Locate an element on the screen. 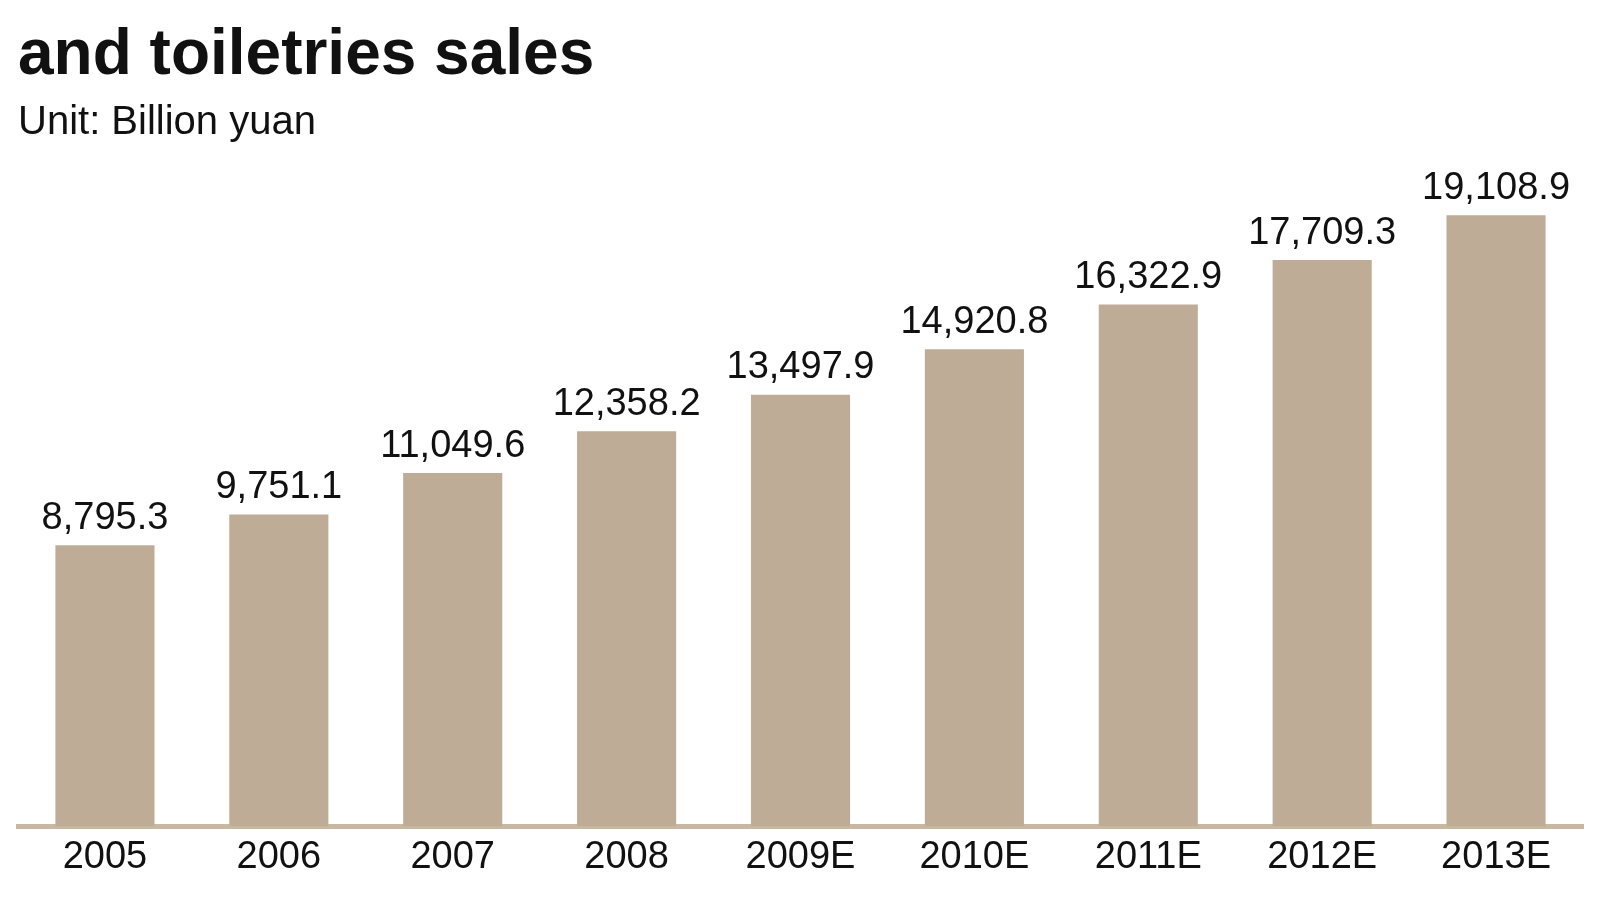 Image resolution: width=1615 pixels, height=899 pixels. data-label: 14,920.8 is located at coordinates (974, 319).